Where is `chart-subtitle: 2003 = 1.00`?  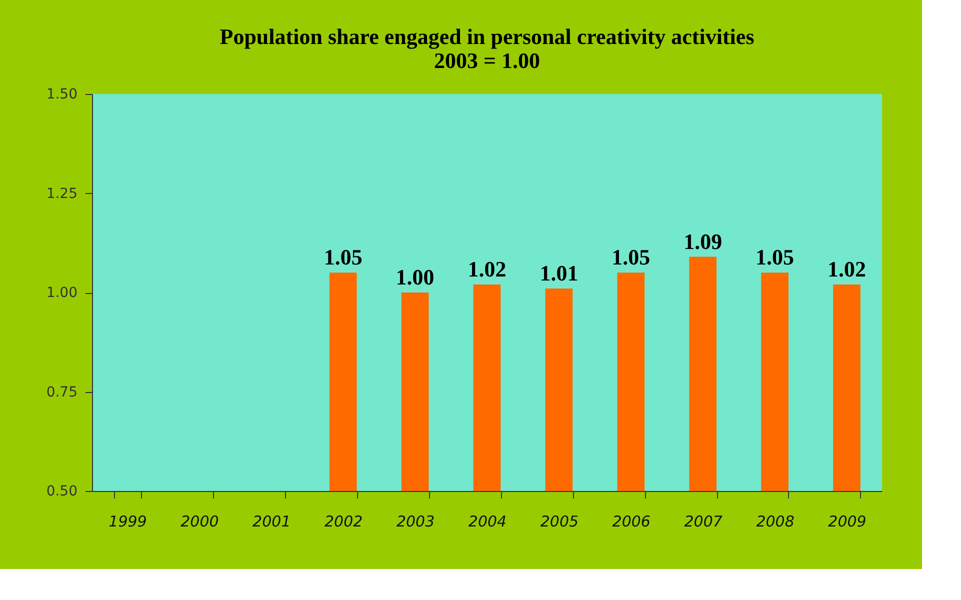
chart-subtitle: 2003 = 1.00 is located at coordinates (487, 60).